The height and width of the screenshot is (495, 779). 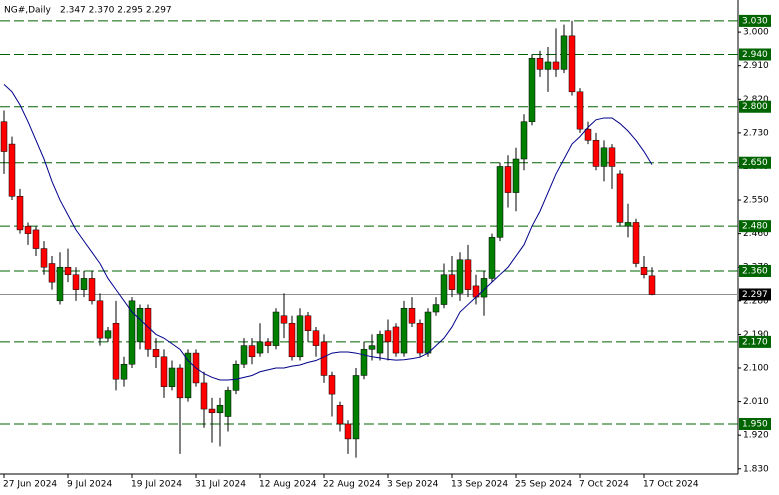 I want to click on level-label: 1.950, so click(x=755, y=424).